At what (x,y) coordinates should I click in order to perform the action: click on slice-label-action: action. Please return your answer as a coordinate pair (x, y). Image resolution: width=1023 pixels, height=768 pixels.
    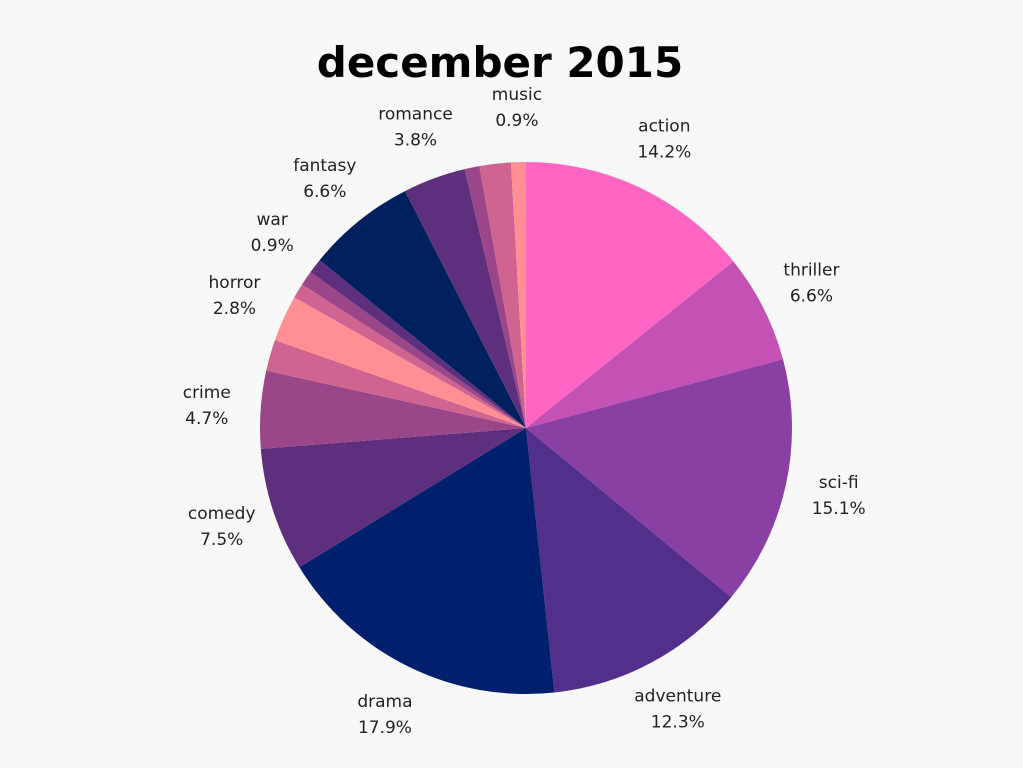
    Looking at the image, I should click on (664, 126).